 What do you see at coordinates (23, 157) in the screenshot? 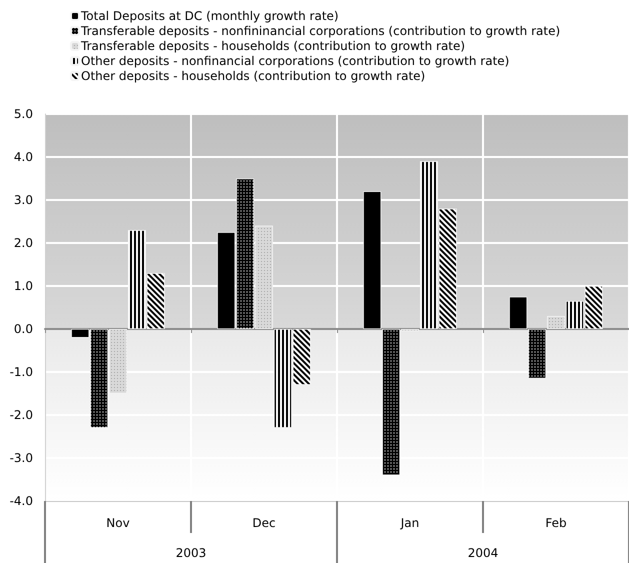
I see `y-tick-label: 4.0` at bounding box center [23, 157].